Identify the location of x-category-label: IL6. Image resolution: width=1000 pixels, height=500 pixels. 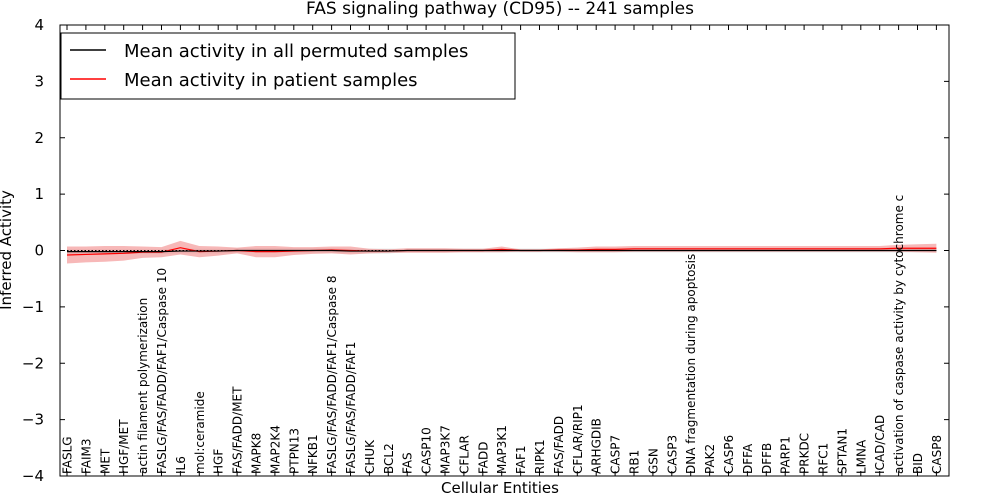
(181, 465).